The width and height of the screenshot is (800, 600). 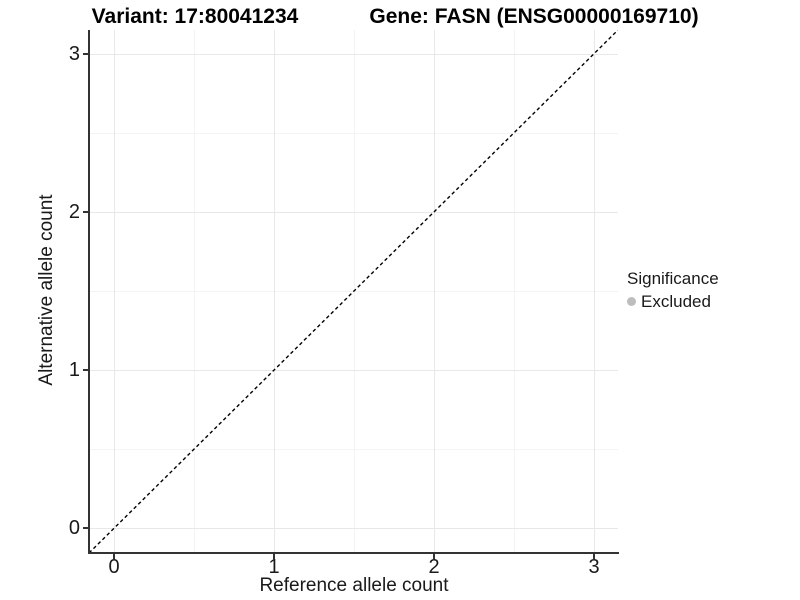 What do you see at coordinates (434, 567) in the screenshot?
I see `x-tick-label: 2` at bounding box center [434, 567].